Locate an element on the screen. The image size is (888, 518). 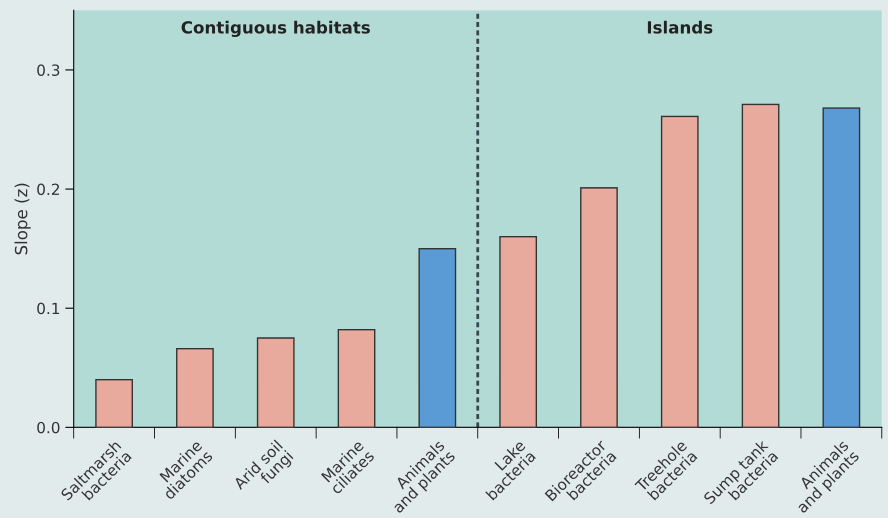
y-tick-label: 0.3 is located at coordinates (48, 70).